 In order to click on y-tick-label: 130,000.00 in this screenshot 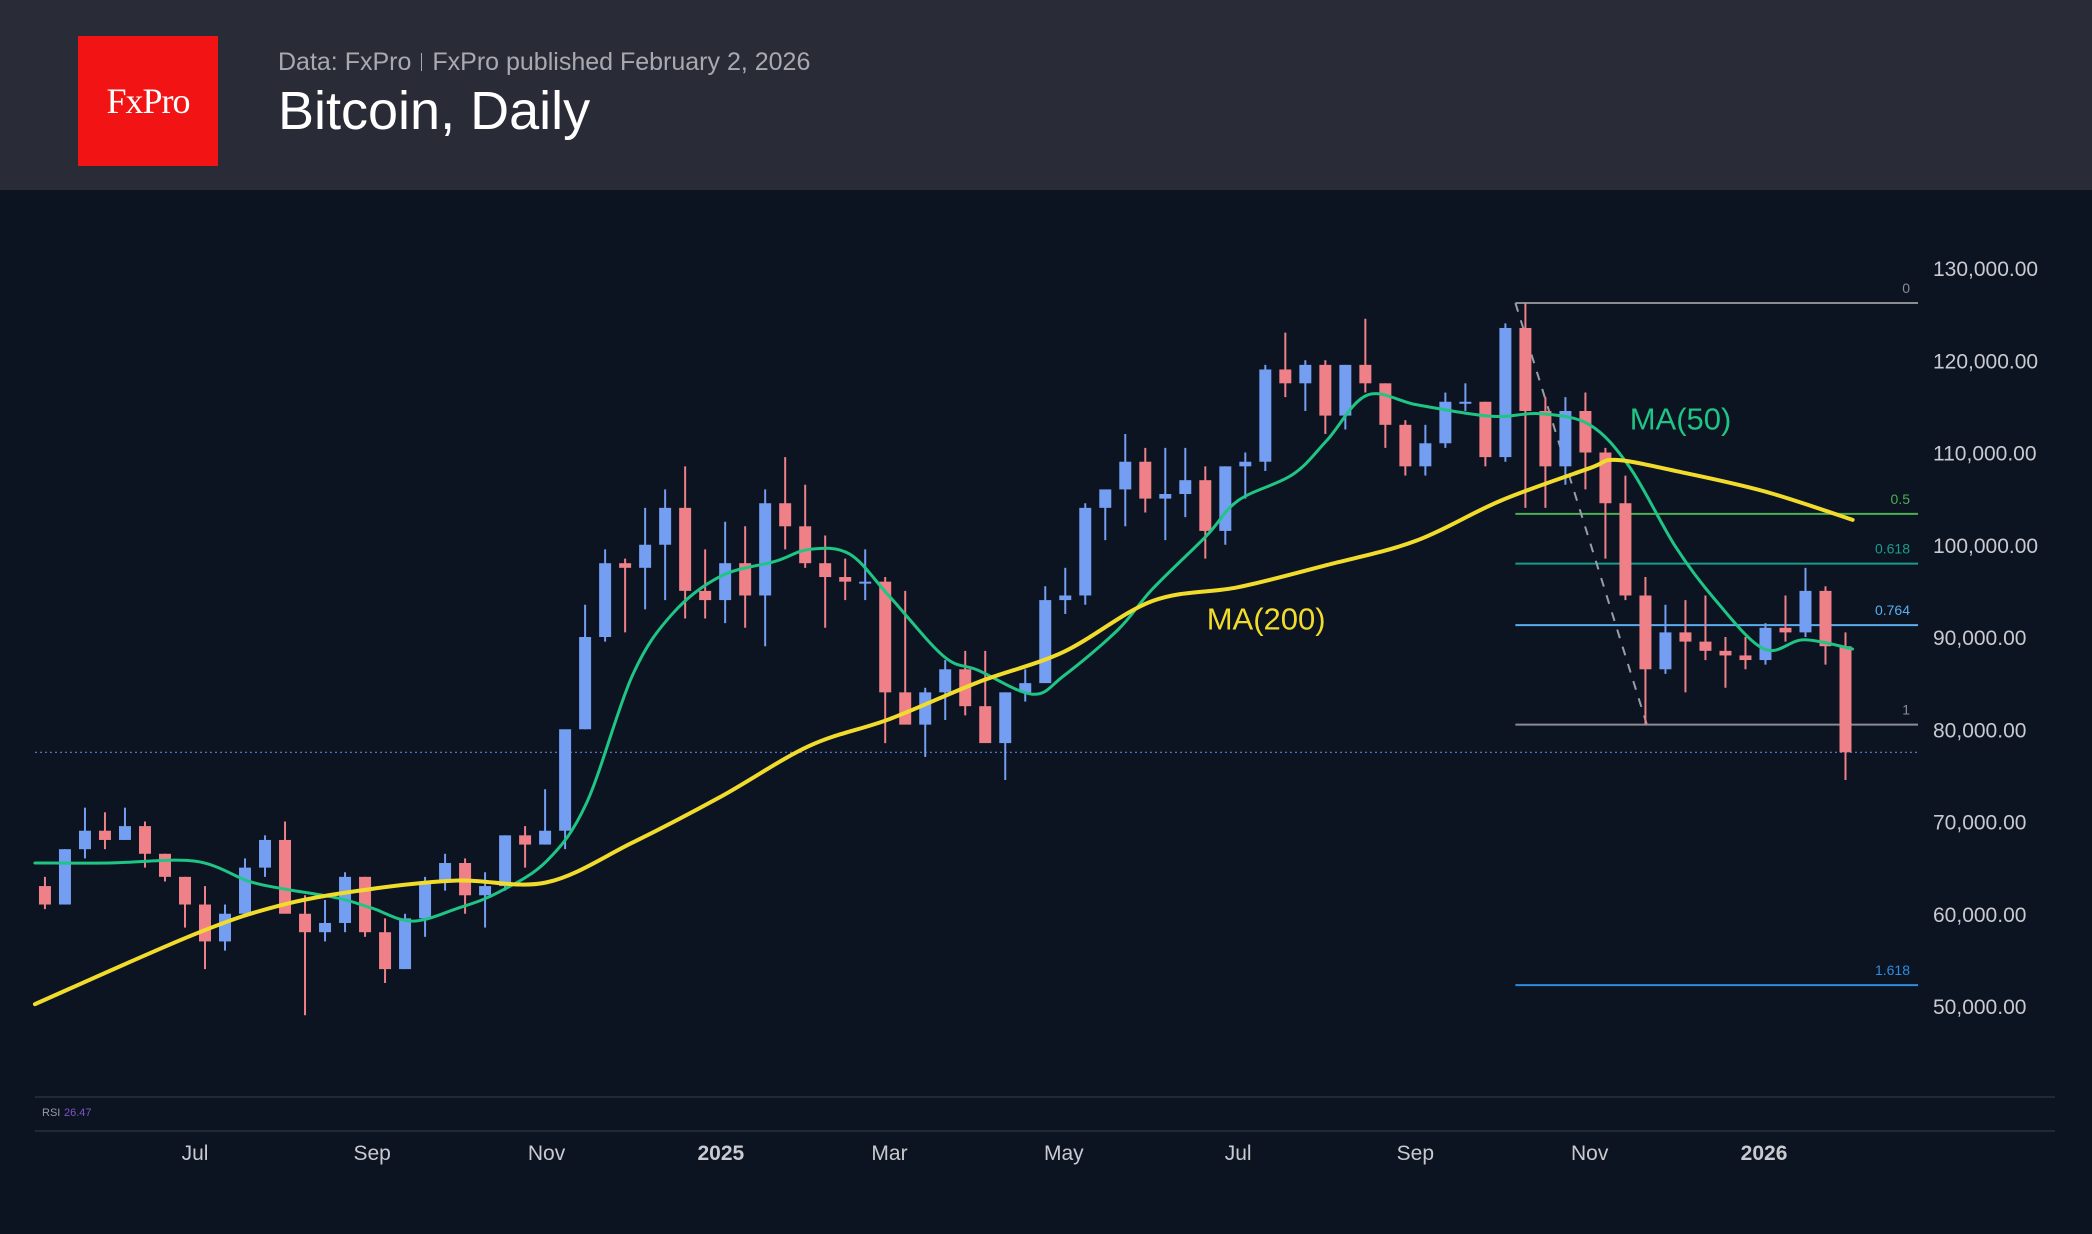, I will do `click(1985, 269)`.